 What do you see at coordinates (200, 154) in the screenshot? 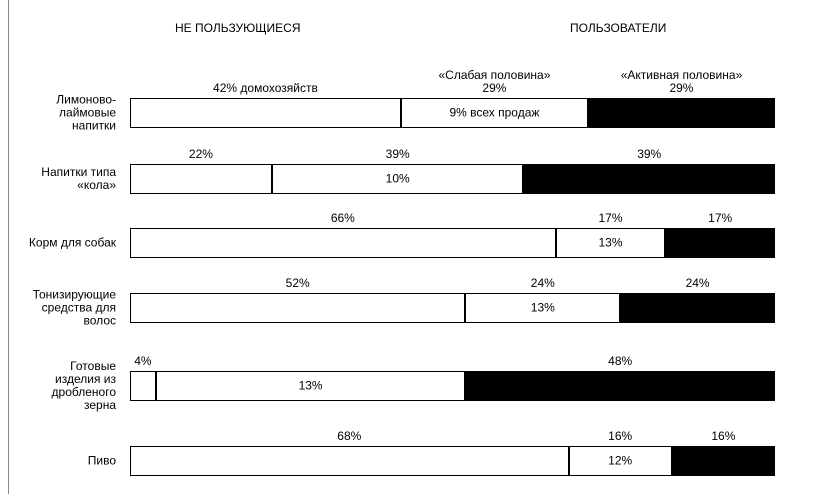
I see `value-label: 22%` at bounding box center [200, 154].